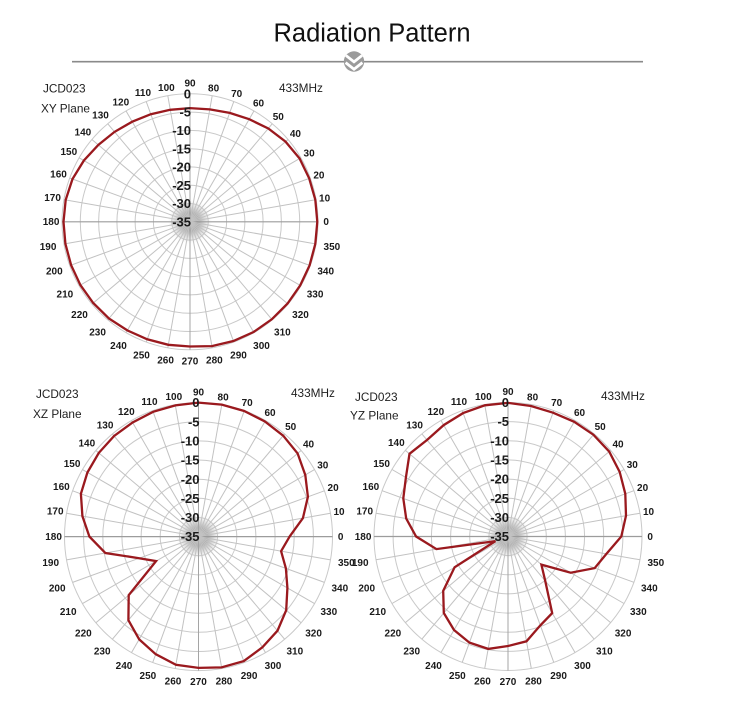  Describe the element at coordinates (100, 116) in the screenshot. I see `svg-text: 130` at that location.